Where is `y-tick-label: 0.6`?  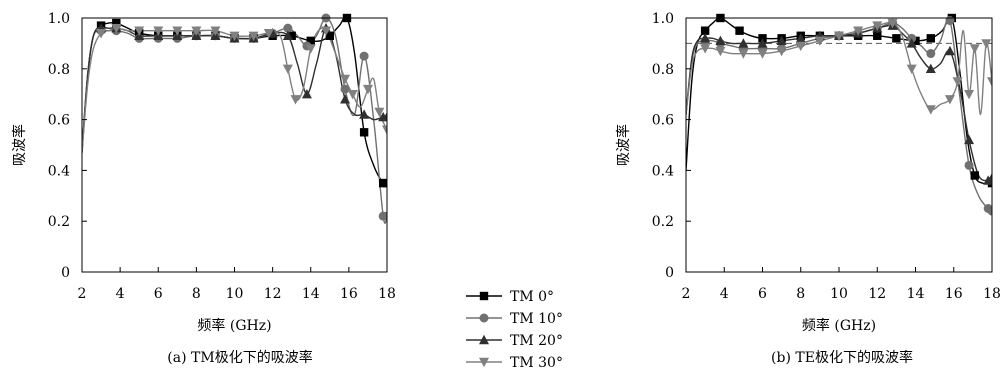
y-tick-label: 0.6 is located at coordinates (59, 121).